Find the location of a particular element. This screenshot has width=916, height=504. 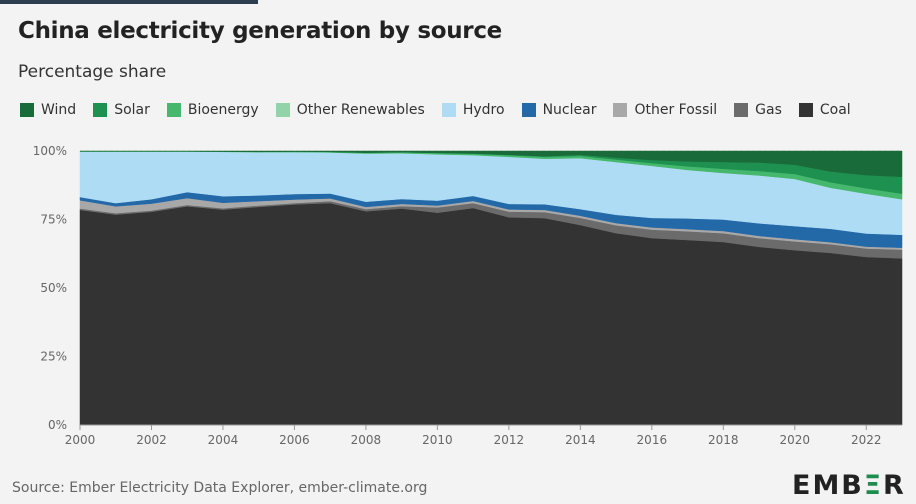

legend-label: Hydro is located at coordinates (483, 110).